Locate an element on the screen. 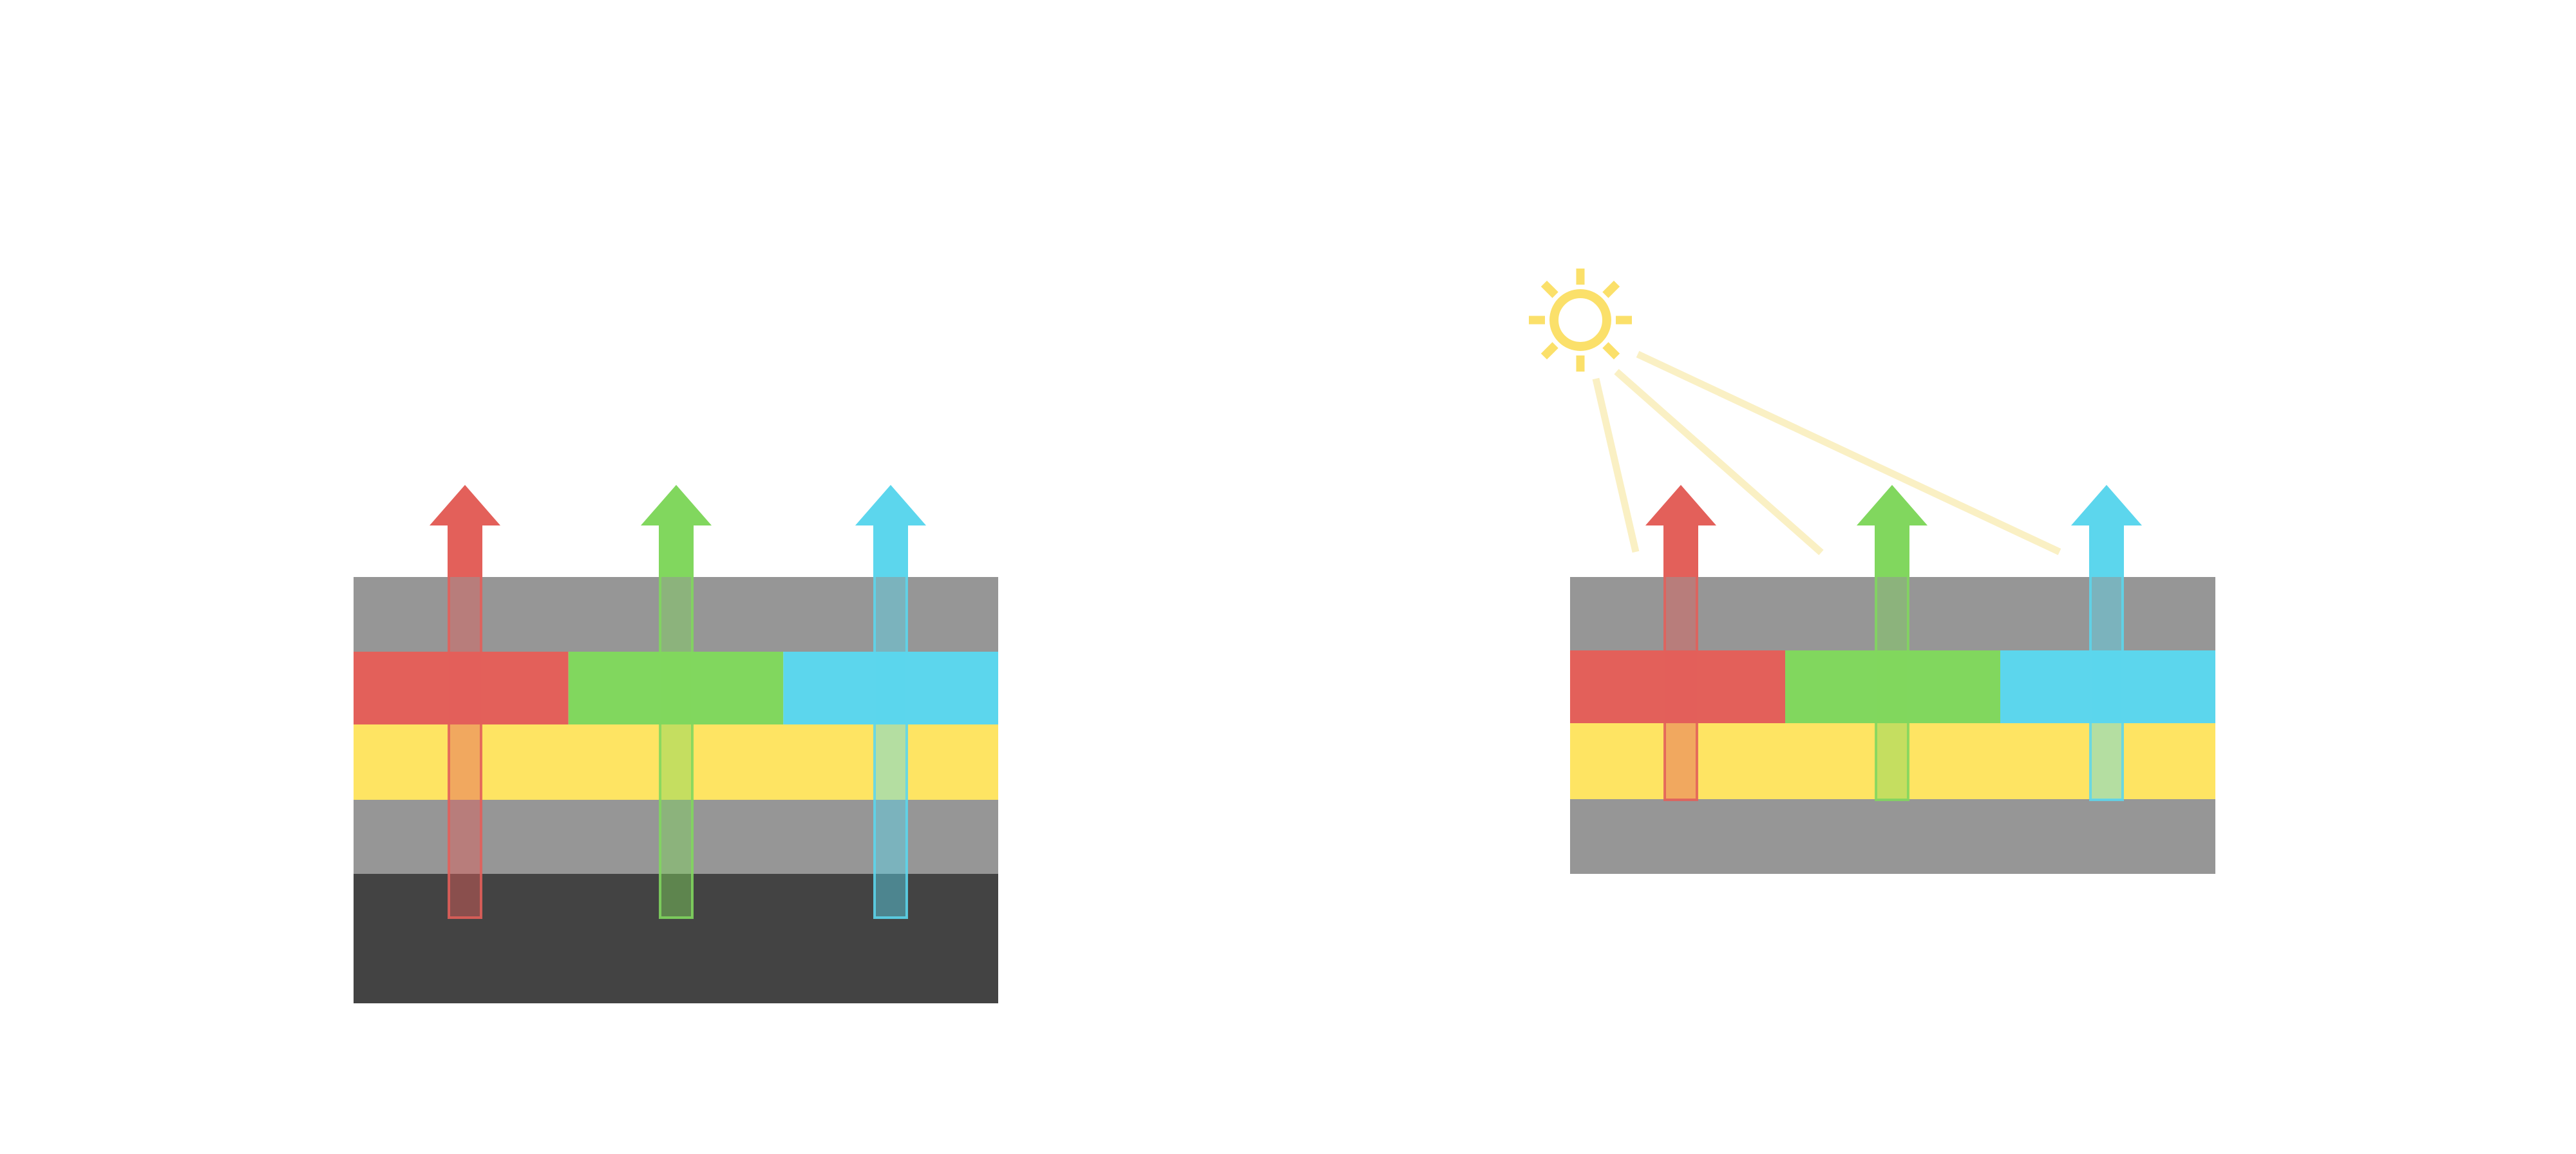 The width and height of the screenshot is (2576, 1154). sun-icon is located at coordinates (1580, 320).